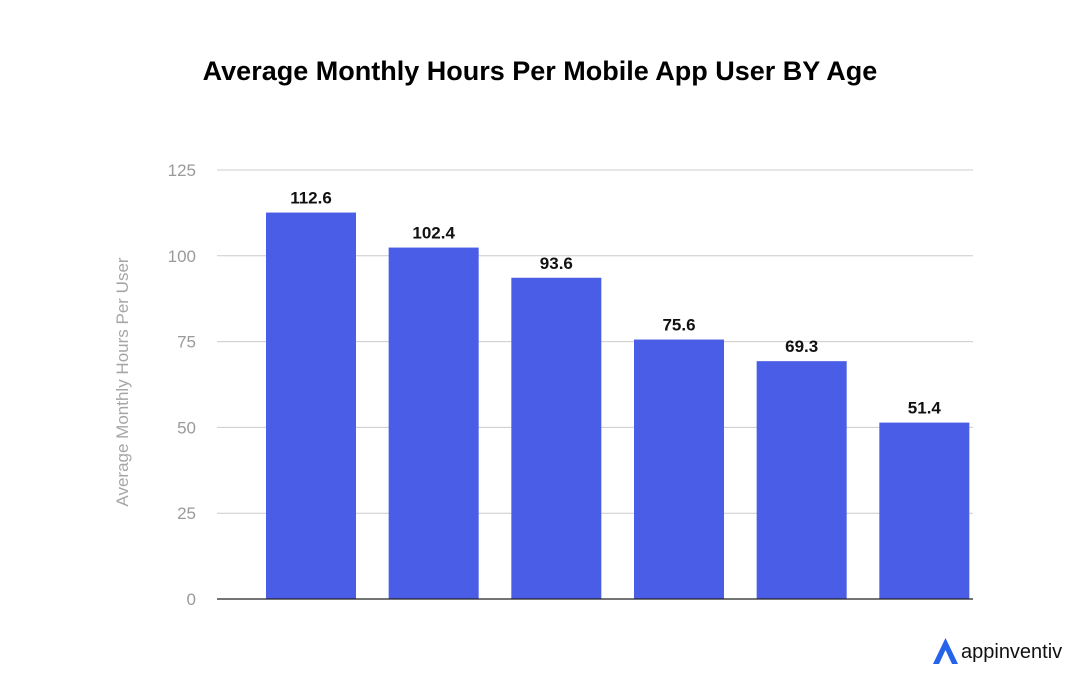 The image size is (1080, 689). I want to click on brand-name: appinventiv, so click(1011, 652).